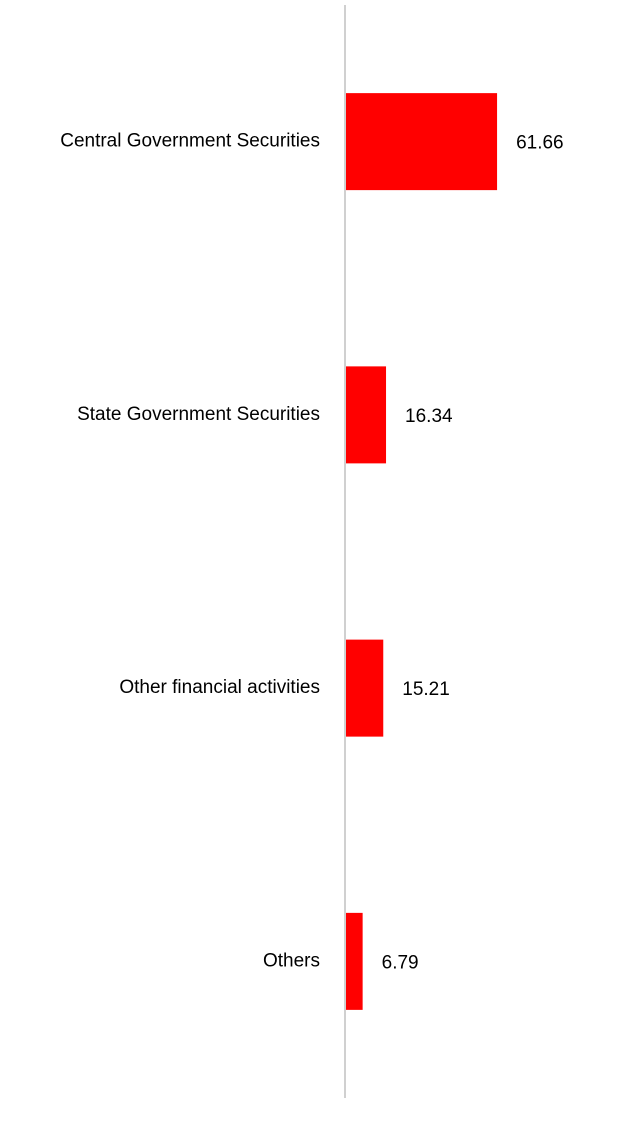 The height and width of the screenshot is (1122, 626). I want to click on value-label: 15.21, so click(426, 689).